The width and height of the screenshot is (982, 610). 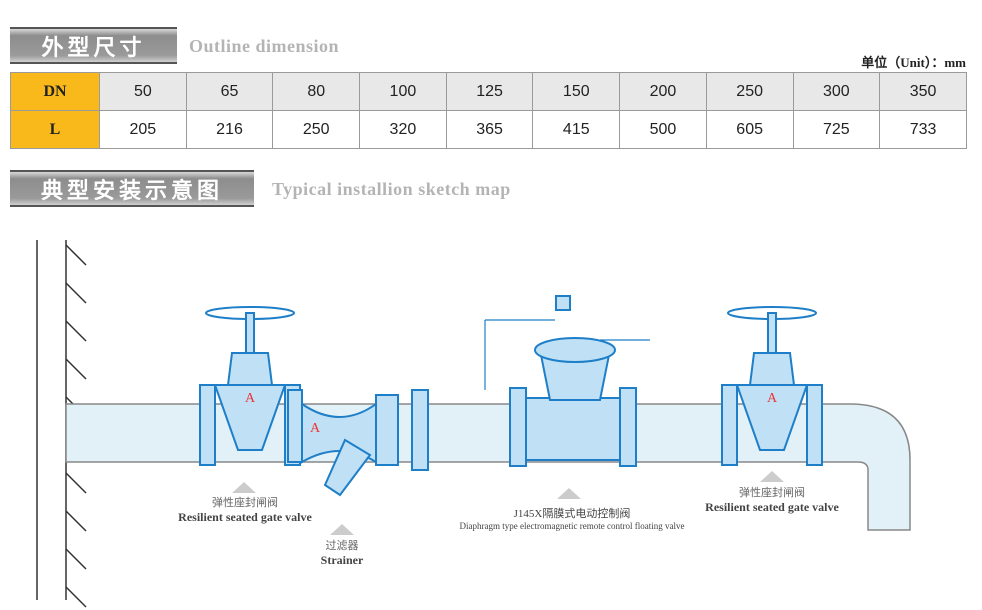 I want to click on table-cell: 125, so click(x=489, y=91).